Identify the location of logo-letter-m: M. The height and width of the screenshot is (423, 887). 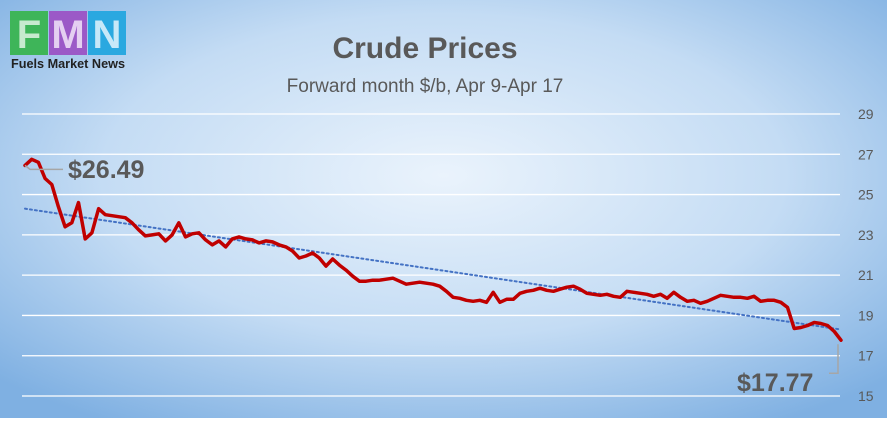
(67, 35).